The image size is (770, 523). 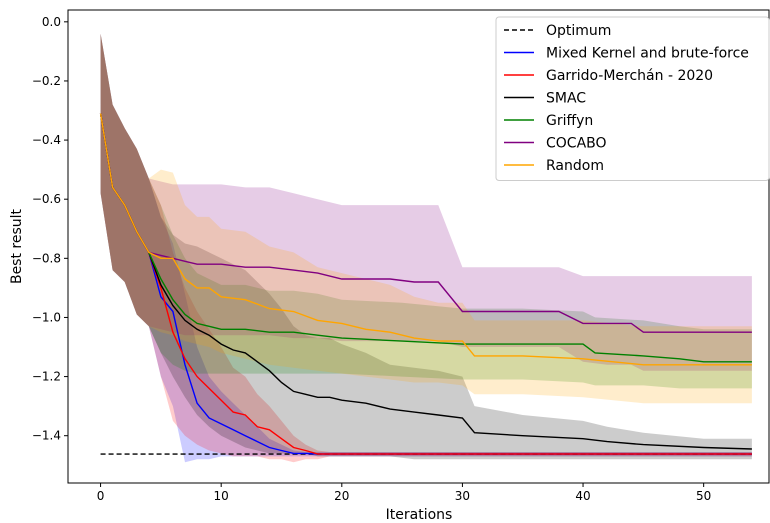 What do you see at coordinates (46, 377) in the screenshot?
I see `y-tick-label-6: −1.2` at bounding box center [46, 377].